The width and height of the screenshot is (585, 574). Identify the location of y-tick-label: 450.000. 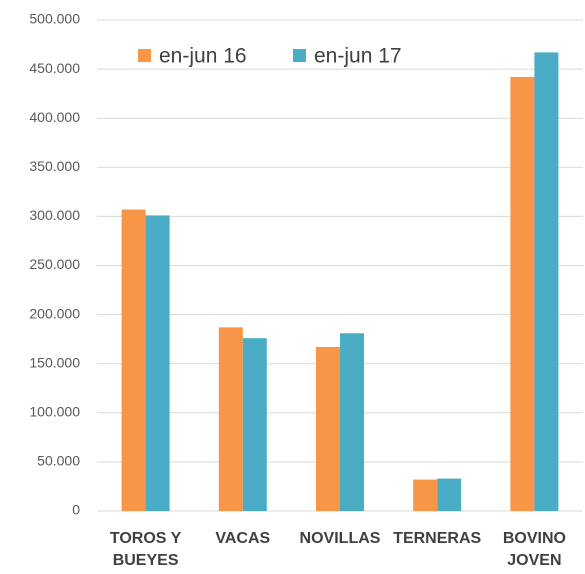
(54, 68).